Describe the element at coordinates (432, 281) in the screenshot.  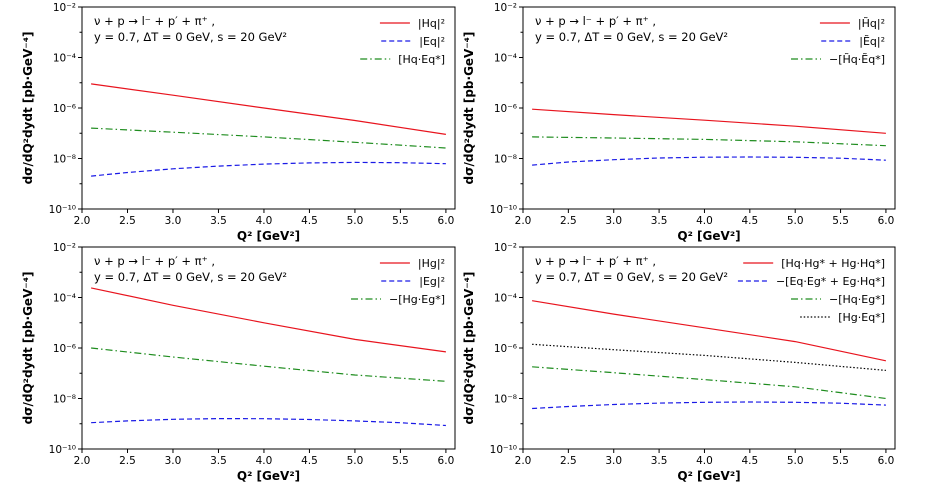
I see `legend-label: |Eg|²` at that location.